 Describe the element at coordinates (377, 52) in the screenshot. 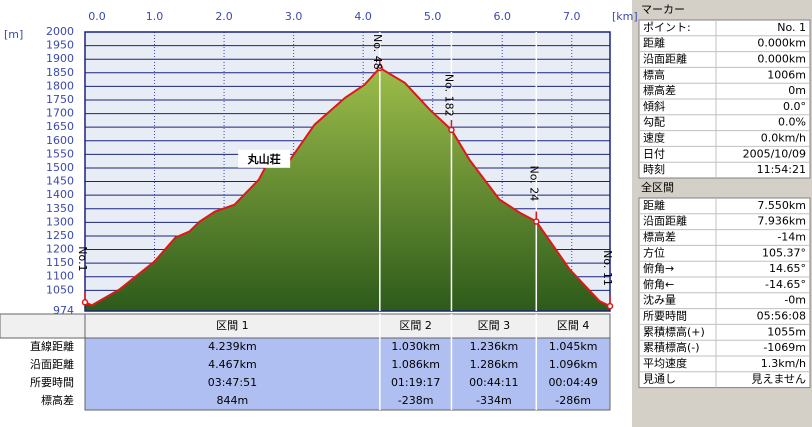

I see `marker-label: No. 48` at that location.